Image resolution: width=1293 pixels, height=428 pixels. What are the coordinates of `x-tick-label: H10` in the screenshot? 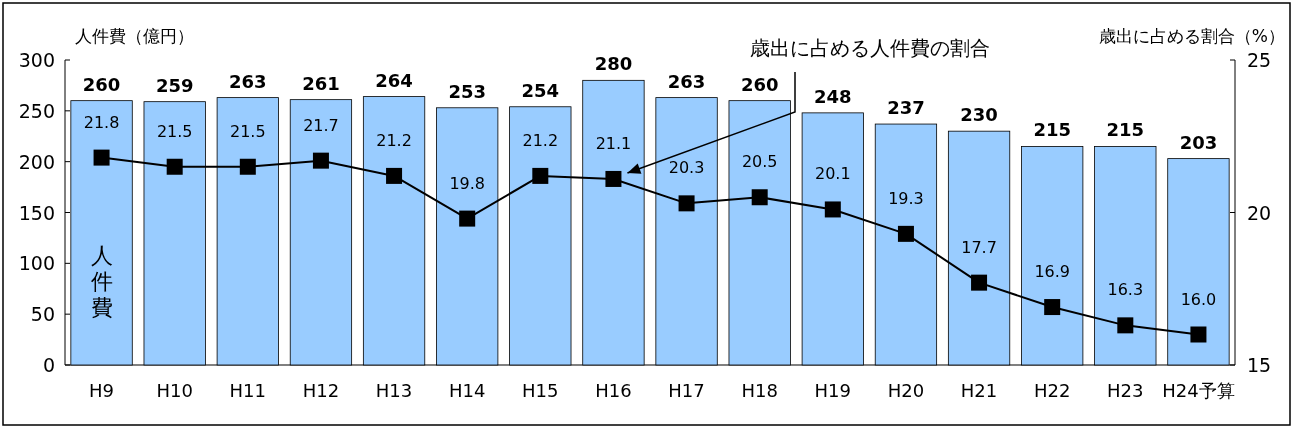 It's located at (174, 390).